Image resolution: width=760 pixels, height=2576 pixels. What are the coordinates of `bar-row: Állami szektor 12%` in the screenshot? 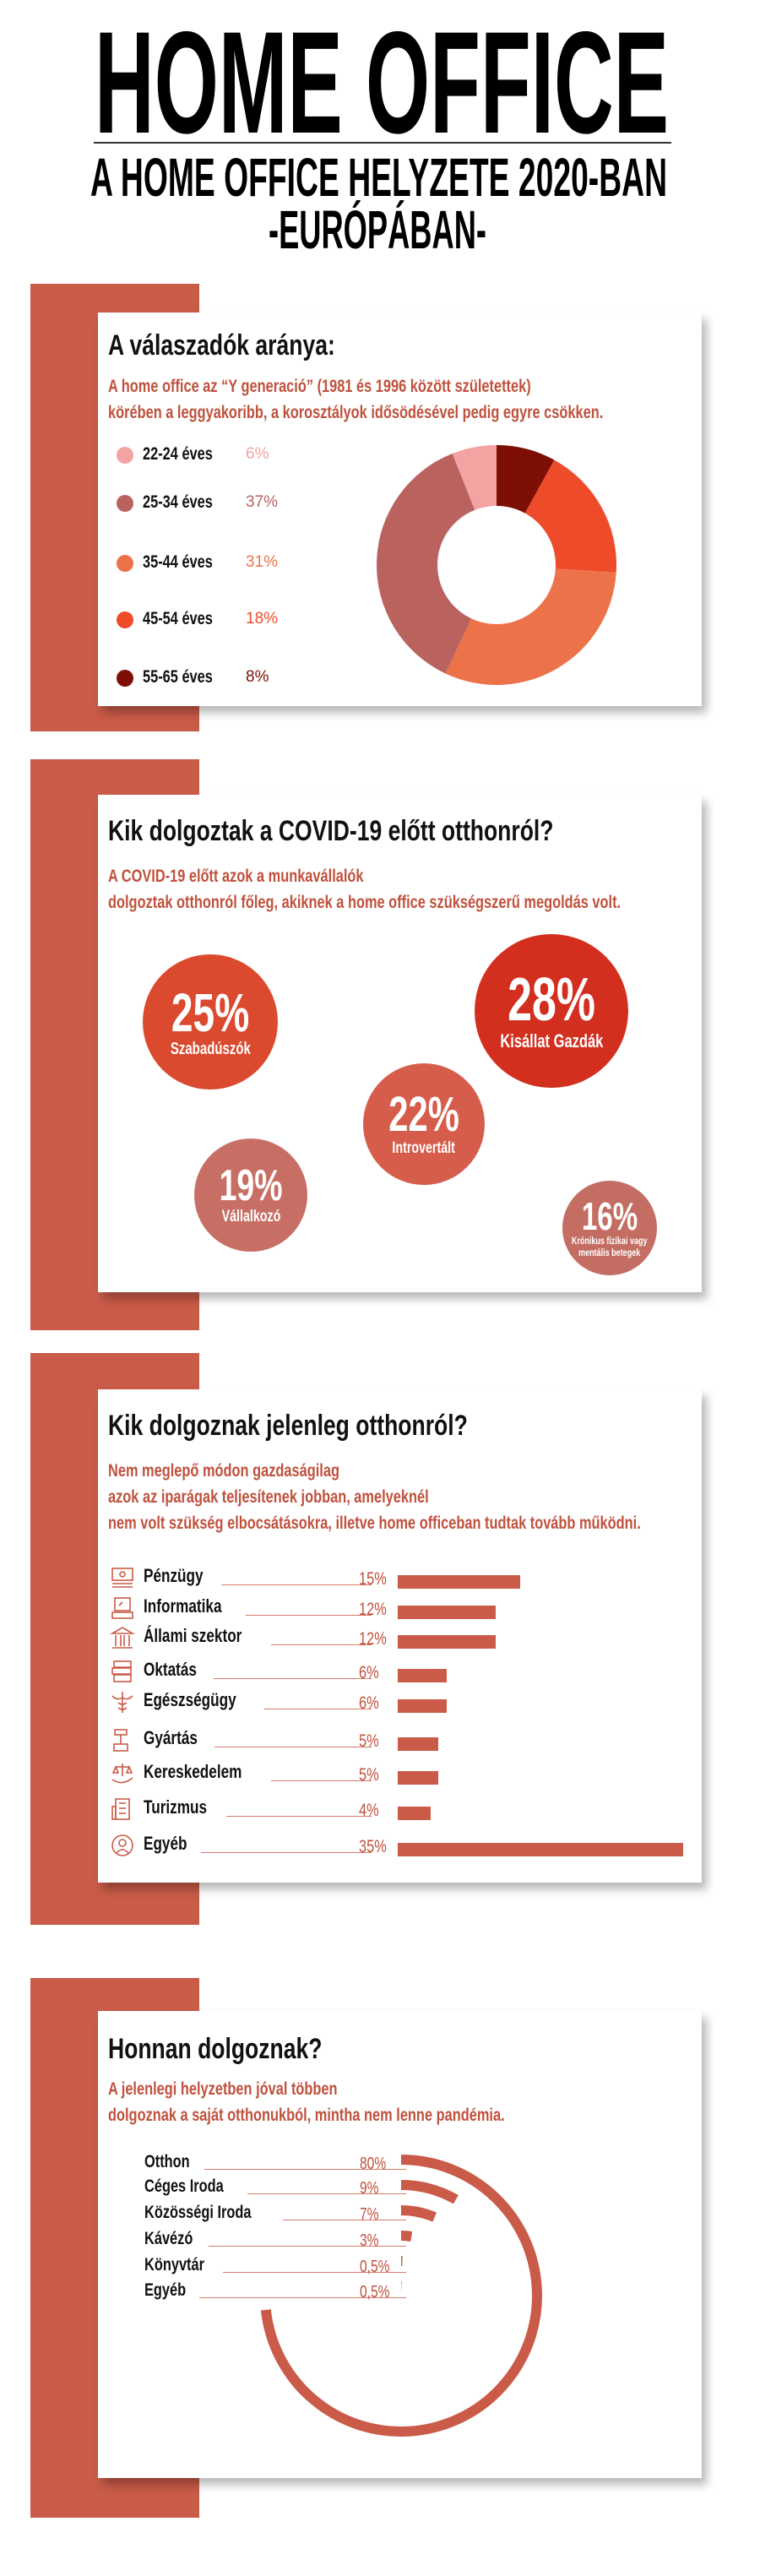 It's located at (405, 1637).